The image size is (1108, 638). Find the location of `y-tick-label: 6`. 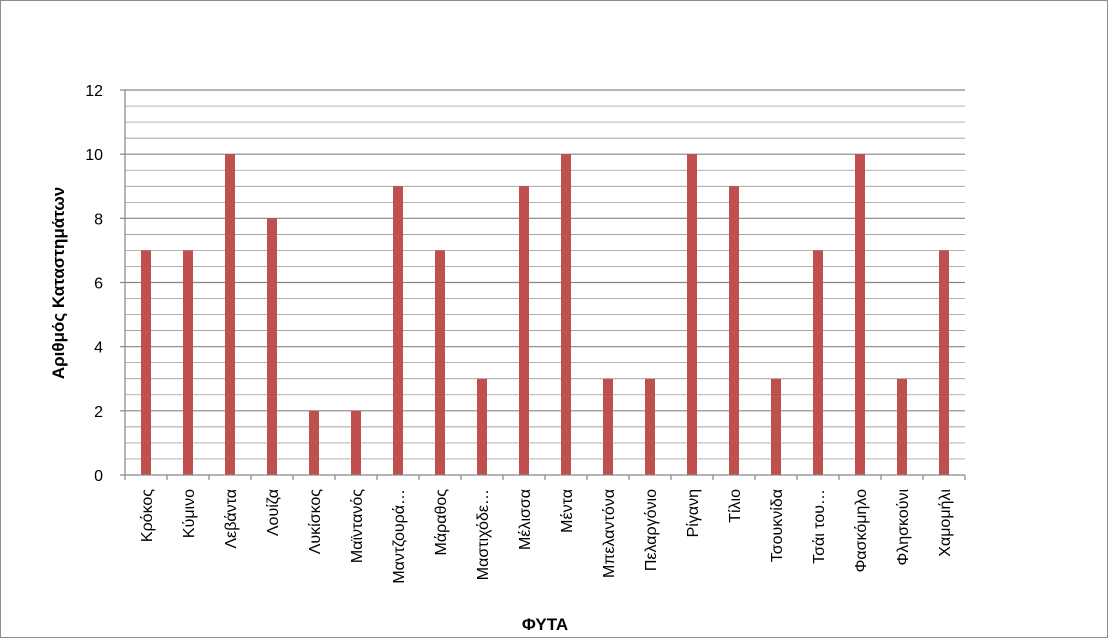

y-tick-label: 6 is located at coordinates (98, 284).